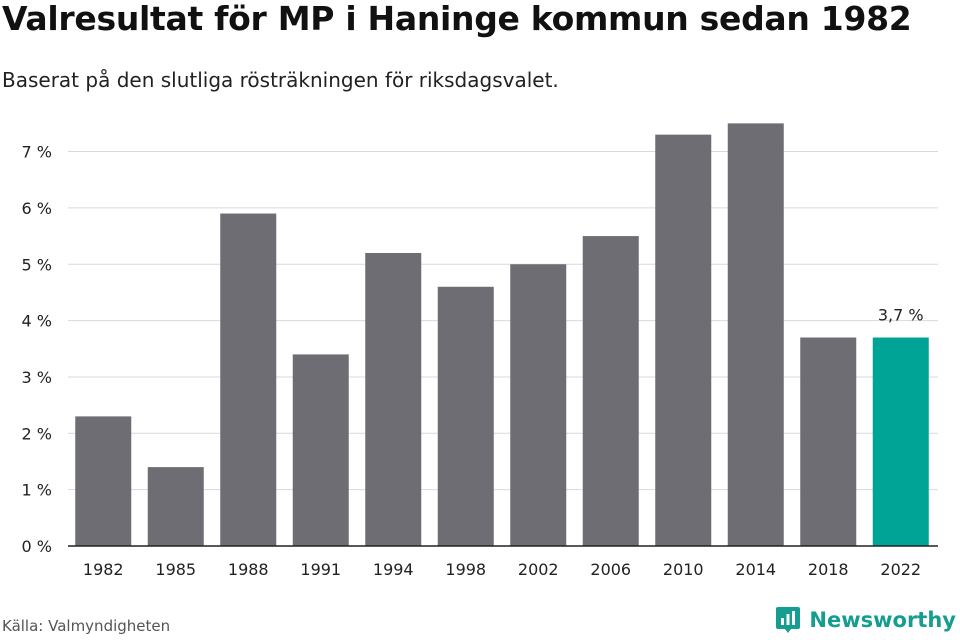 The height and width of the screenshot is (640, 960). I want to click on x-tick-label: 1994, so click(393, 569).